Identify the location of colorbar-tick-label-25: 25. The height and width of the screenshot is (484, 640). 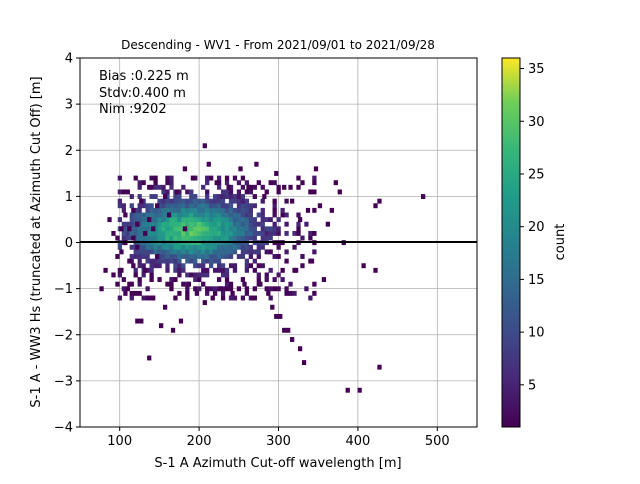
(536, 174).